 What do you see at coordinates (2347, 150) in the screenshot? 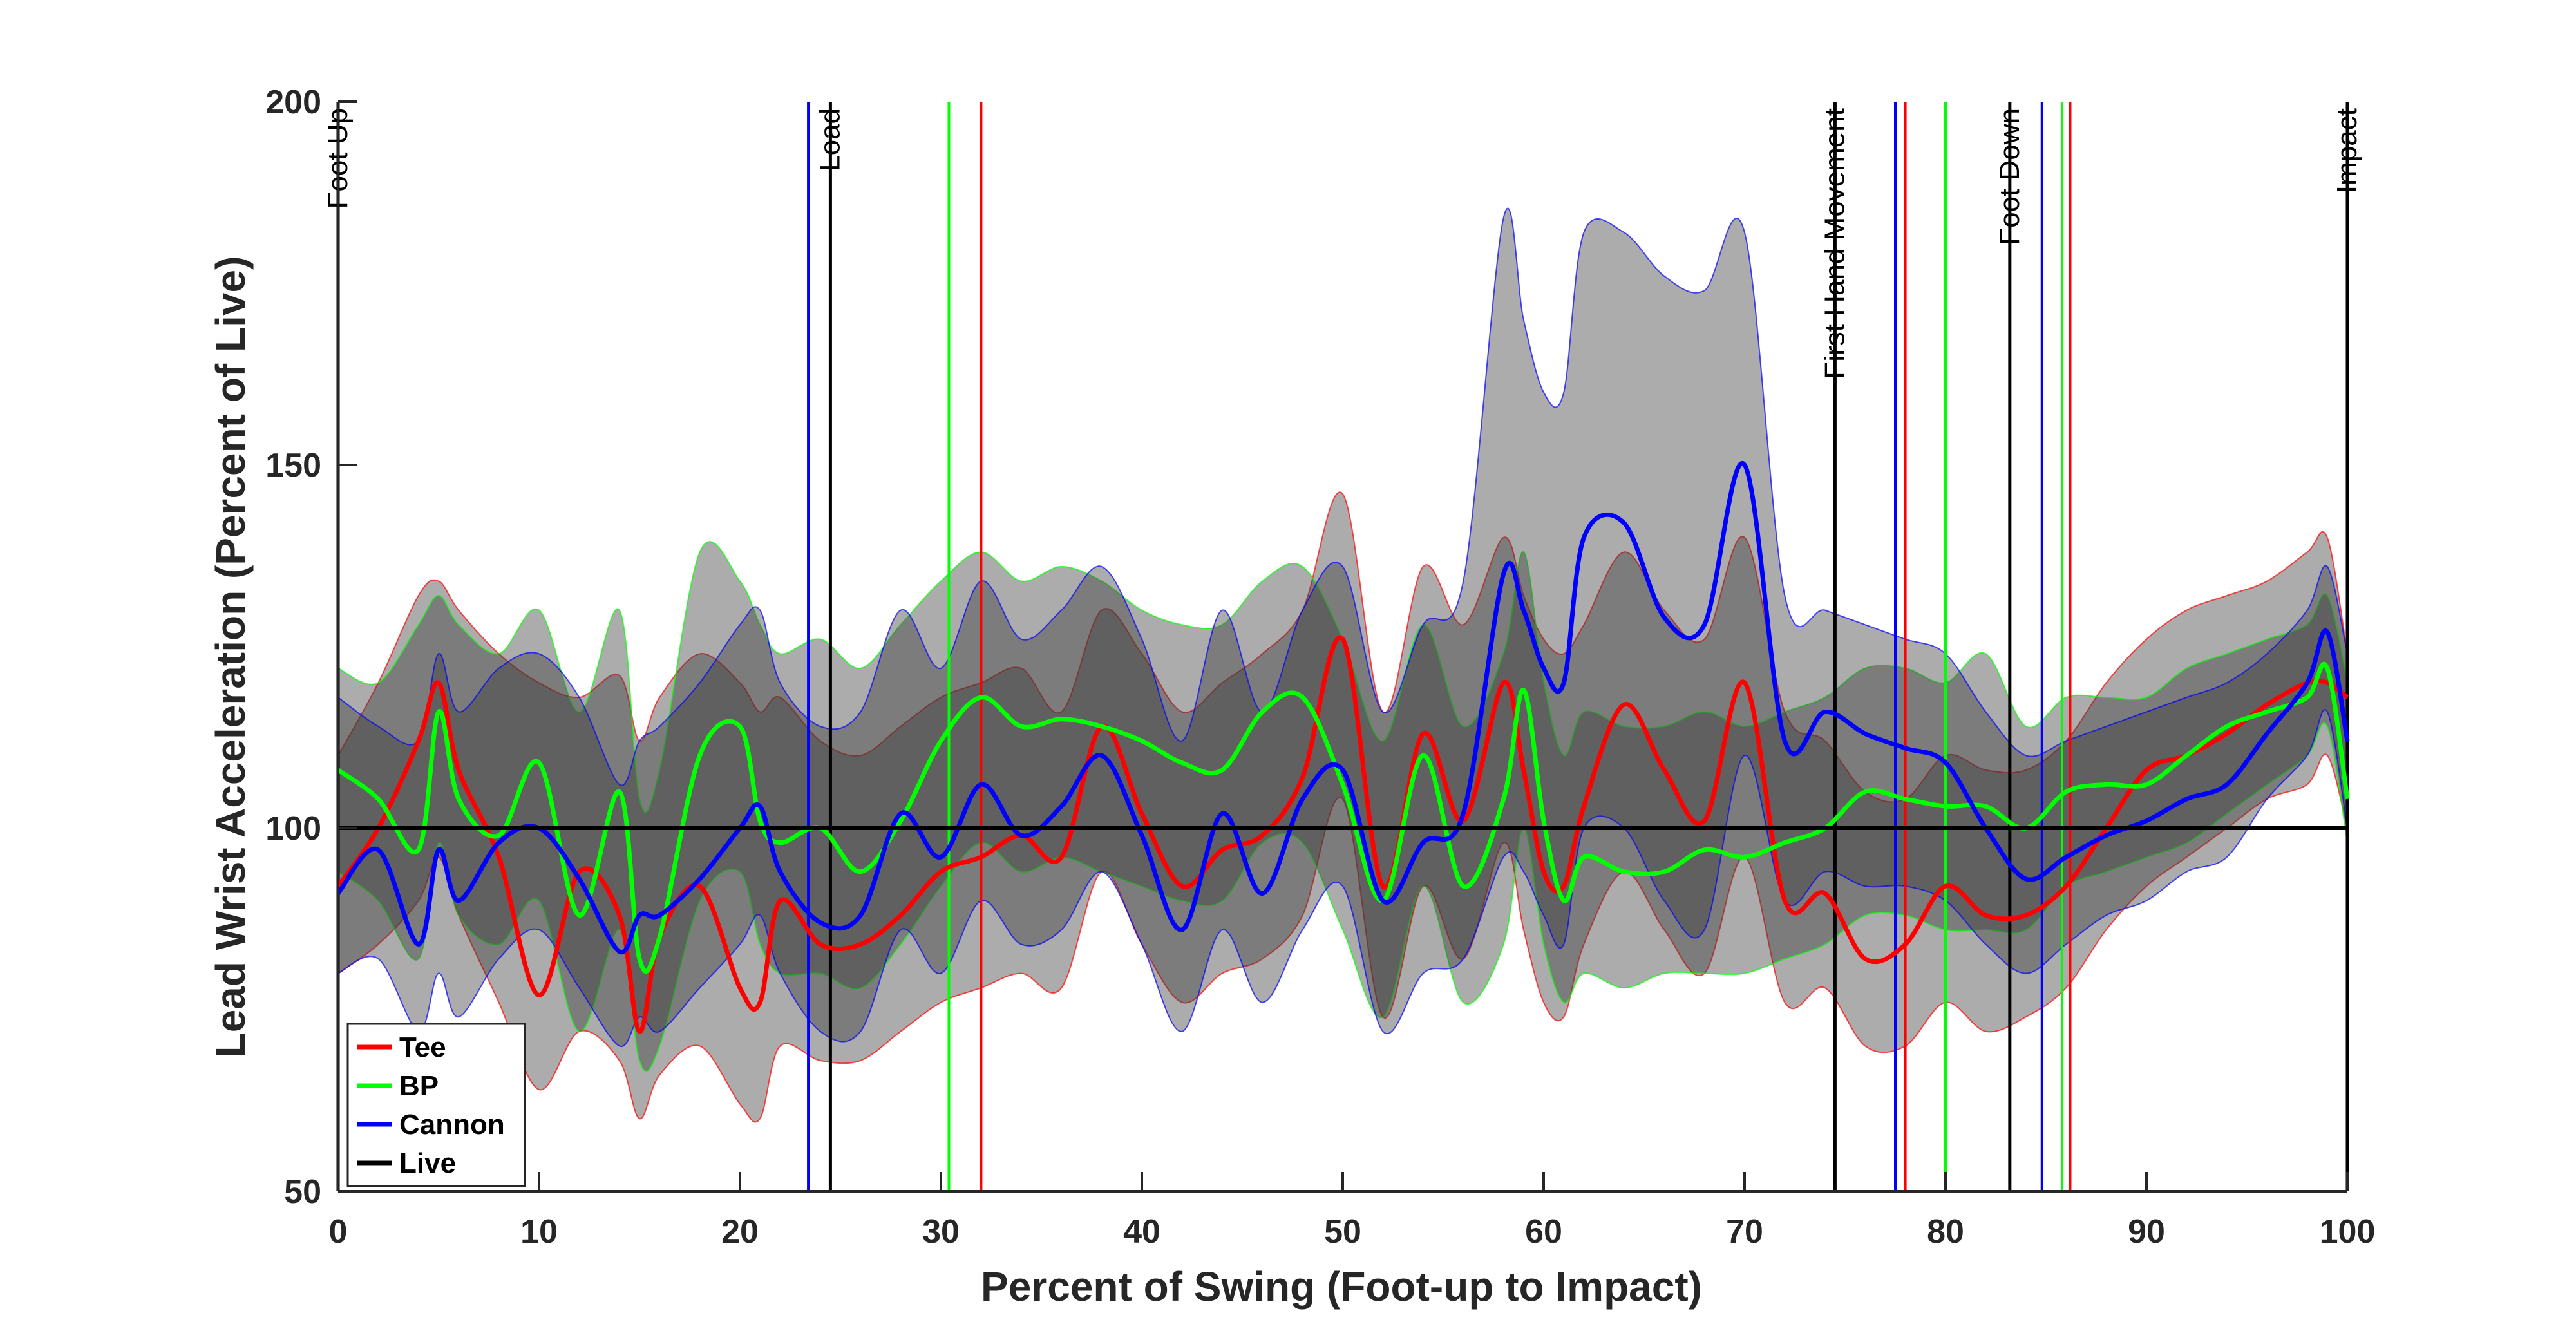
I see `event-label-impact: Impact` at bounding box center [2347, 150].